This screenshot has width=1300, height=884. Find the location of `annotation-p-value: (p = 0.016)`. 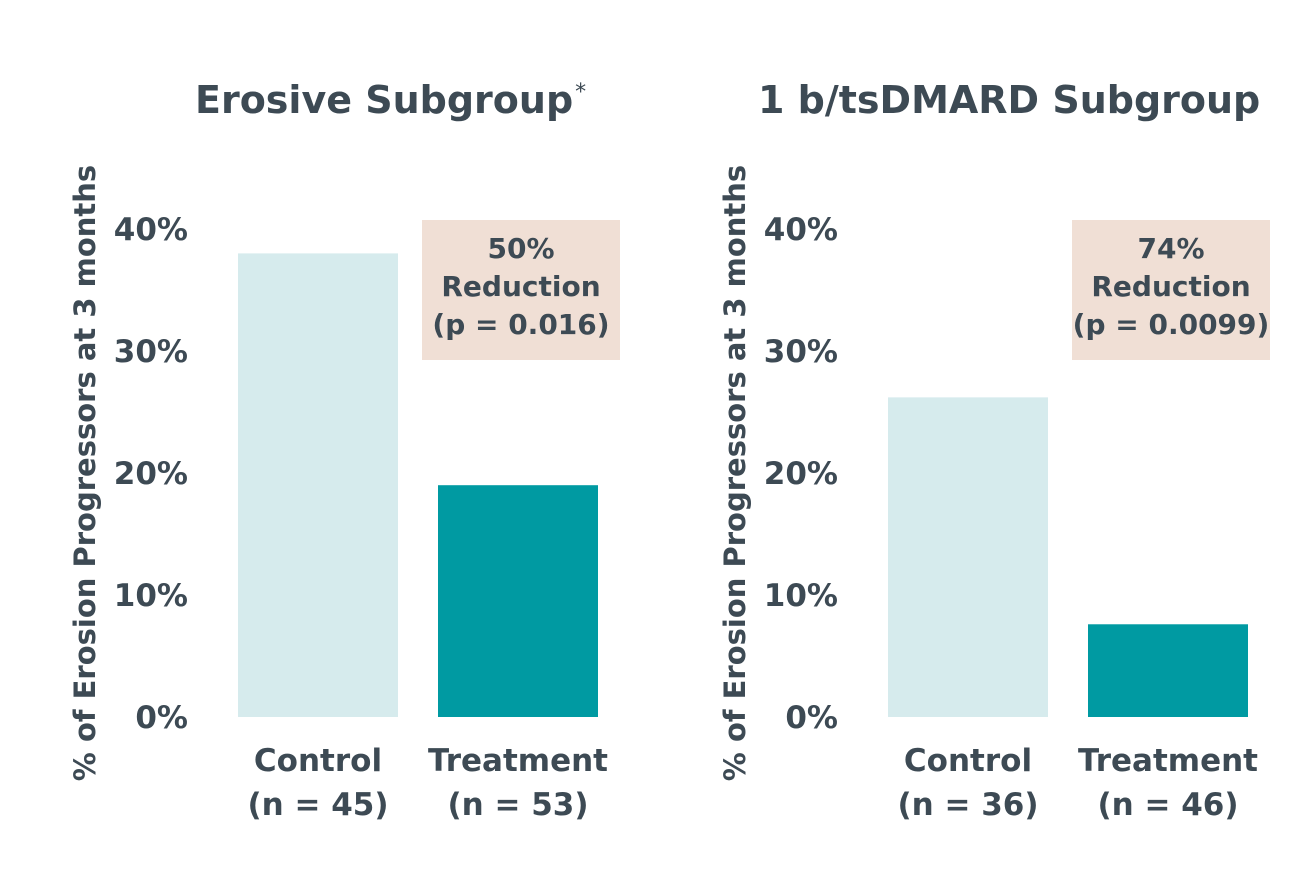

annotation-p-value: (p = 0.016) is located at coordinates (520, 324).